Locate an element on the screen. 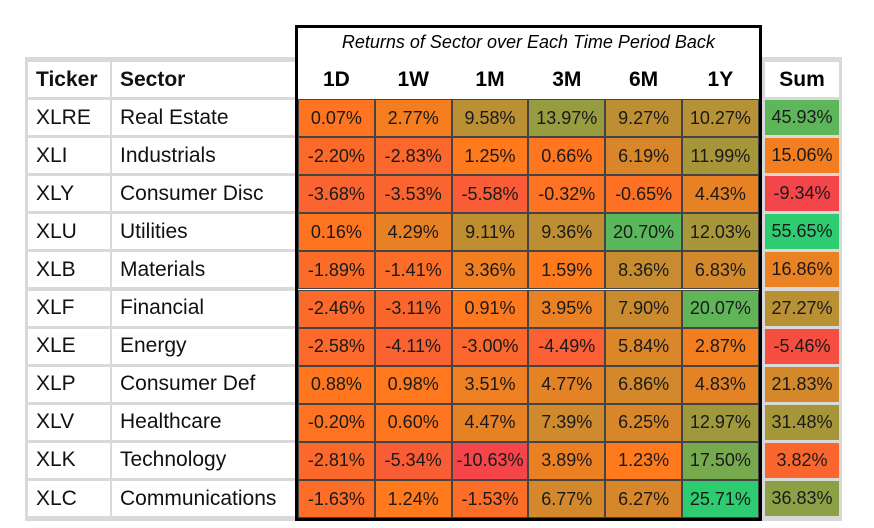 Image resolution: width=874 pixels, height=528 pixels. sector-label: Energy is located at coordinates (203, 346).